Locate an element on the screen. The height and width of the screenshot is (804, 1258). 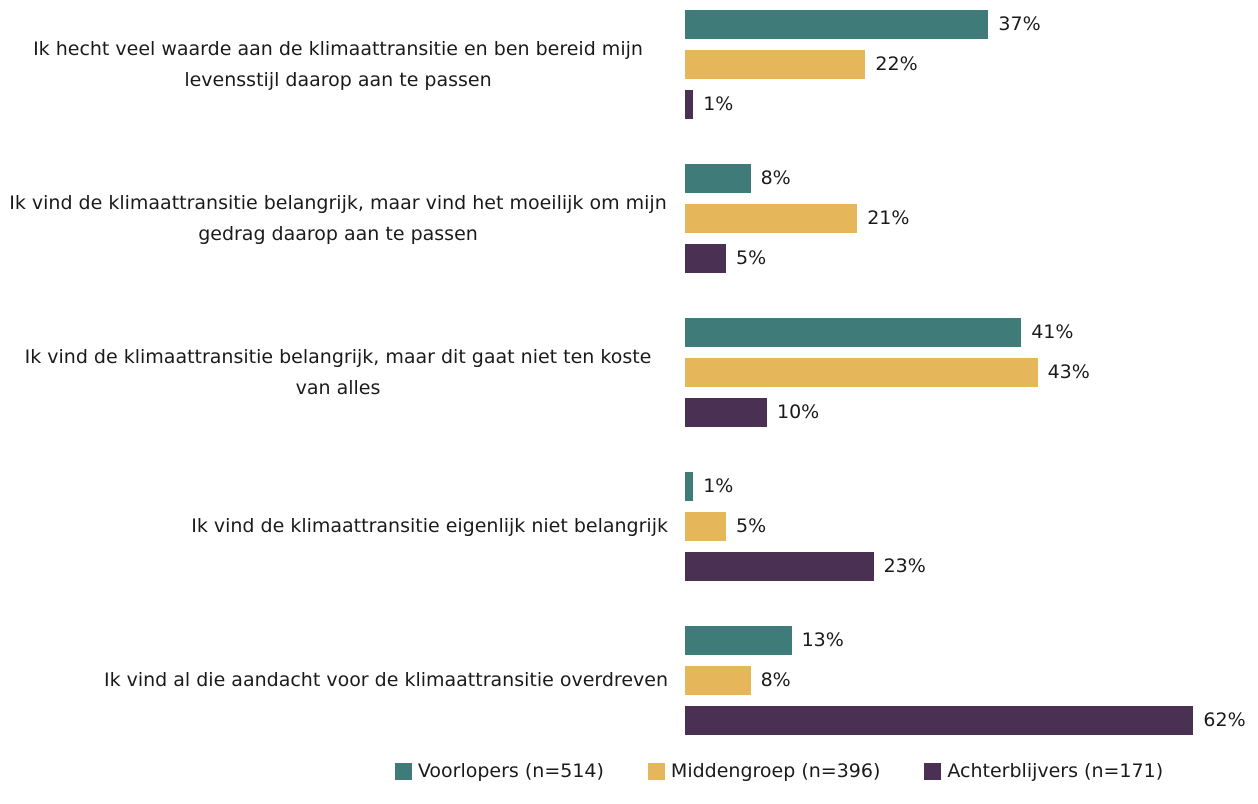
legend-label: Middengroep (n=396) is located at coordinates (775, 771).